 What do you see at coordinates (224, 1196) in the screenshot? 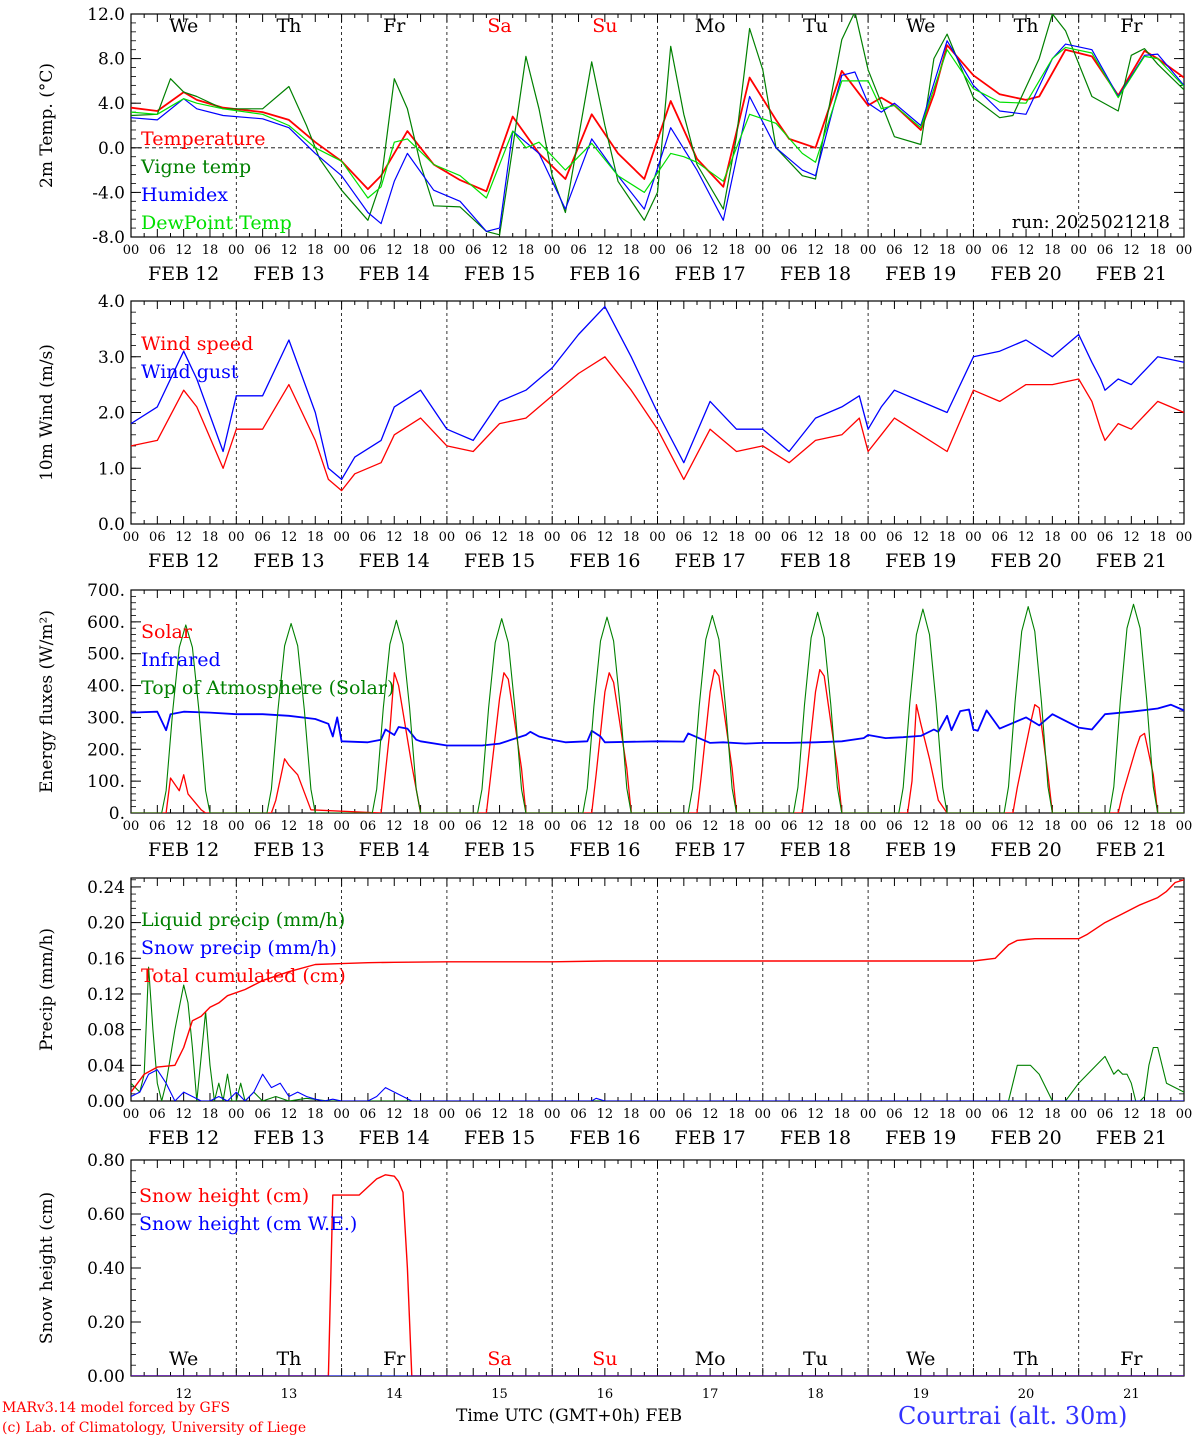
I see `legend-entry: Snow height (cm)` at bounding box center [224, 1196].